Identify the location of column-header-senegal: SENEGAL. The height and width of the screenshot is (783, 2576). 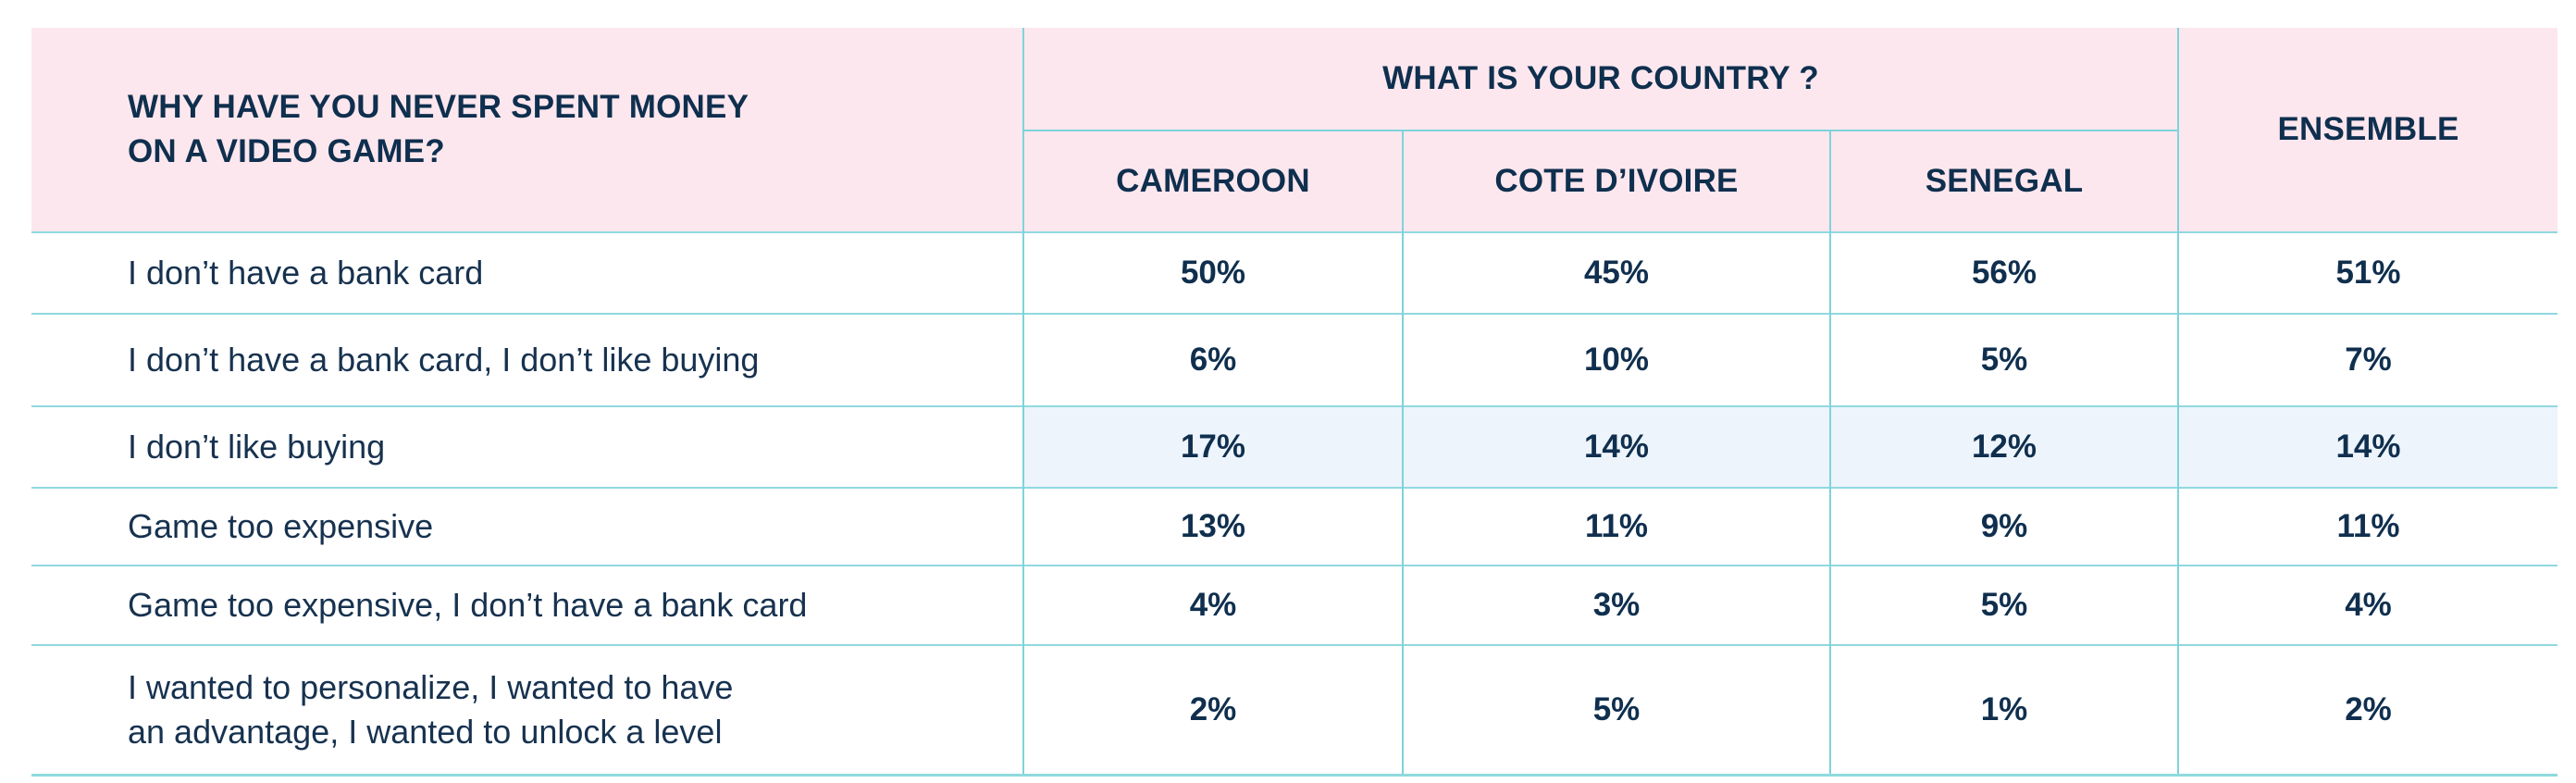
(2003, 181).